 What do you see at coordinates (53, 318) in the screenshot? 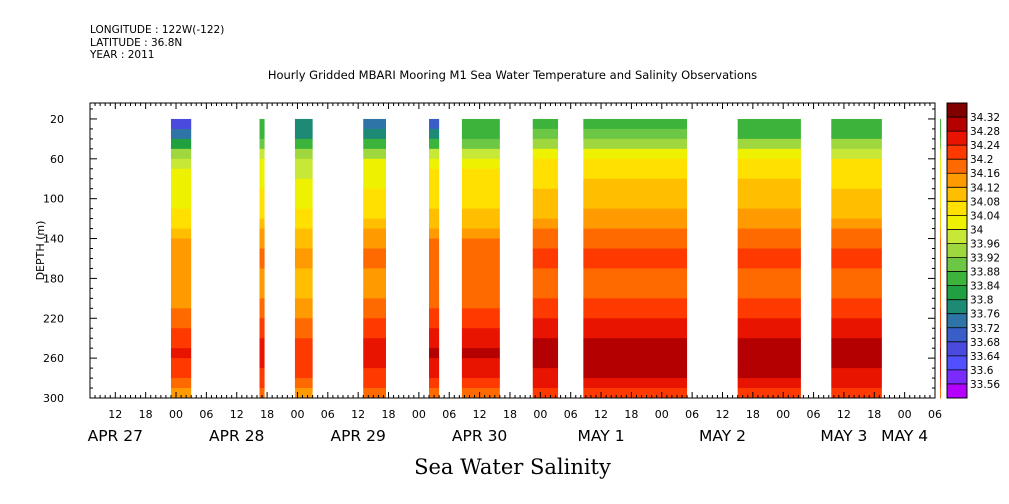
I see `y-tick-label: 220` at bounding box center [53, 318].